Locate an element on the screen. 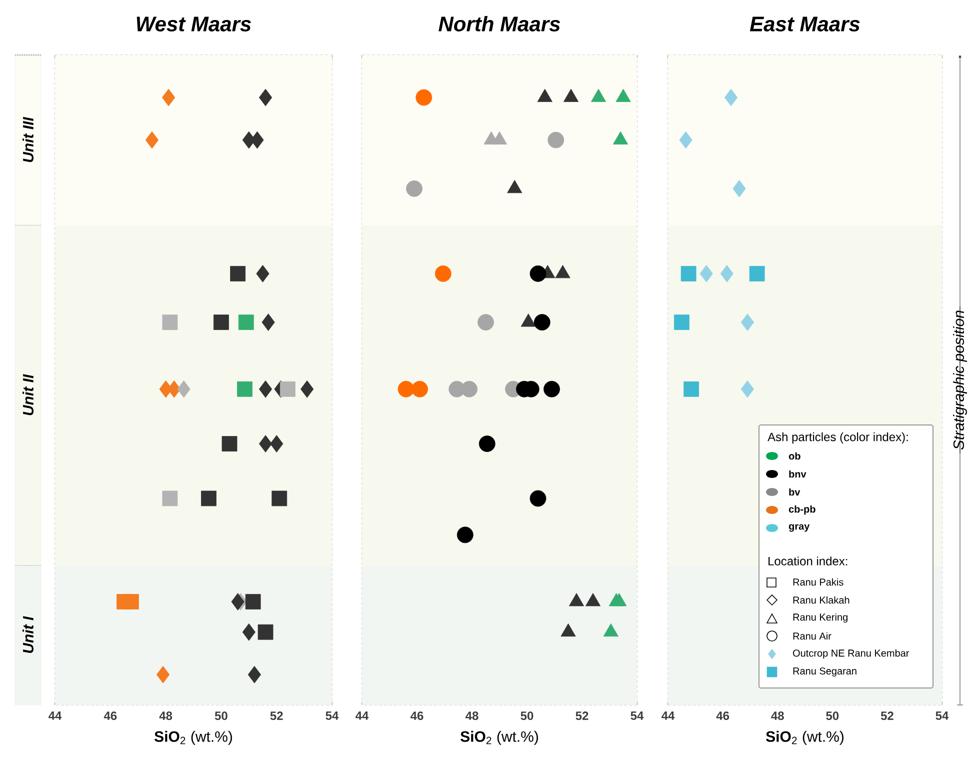 The width and height of the screenshot is (970, 770). annotation: Location index: is located at coordinates (808, 561).